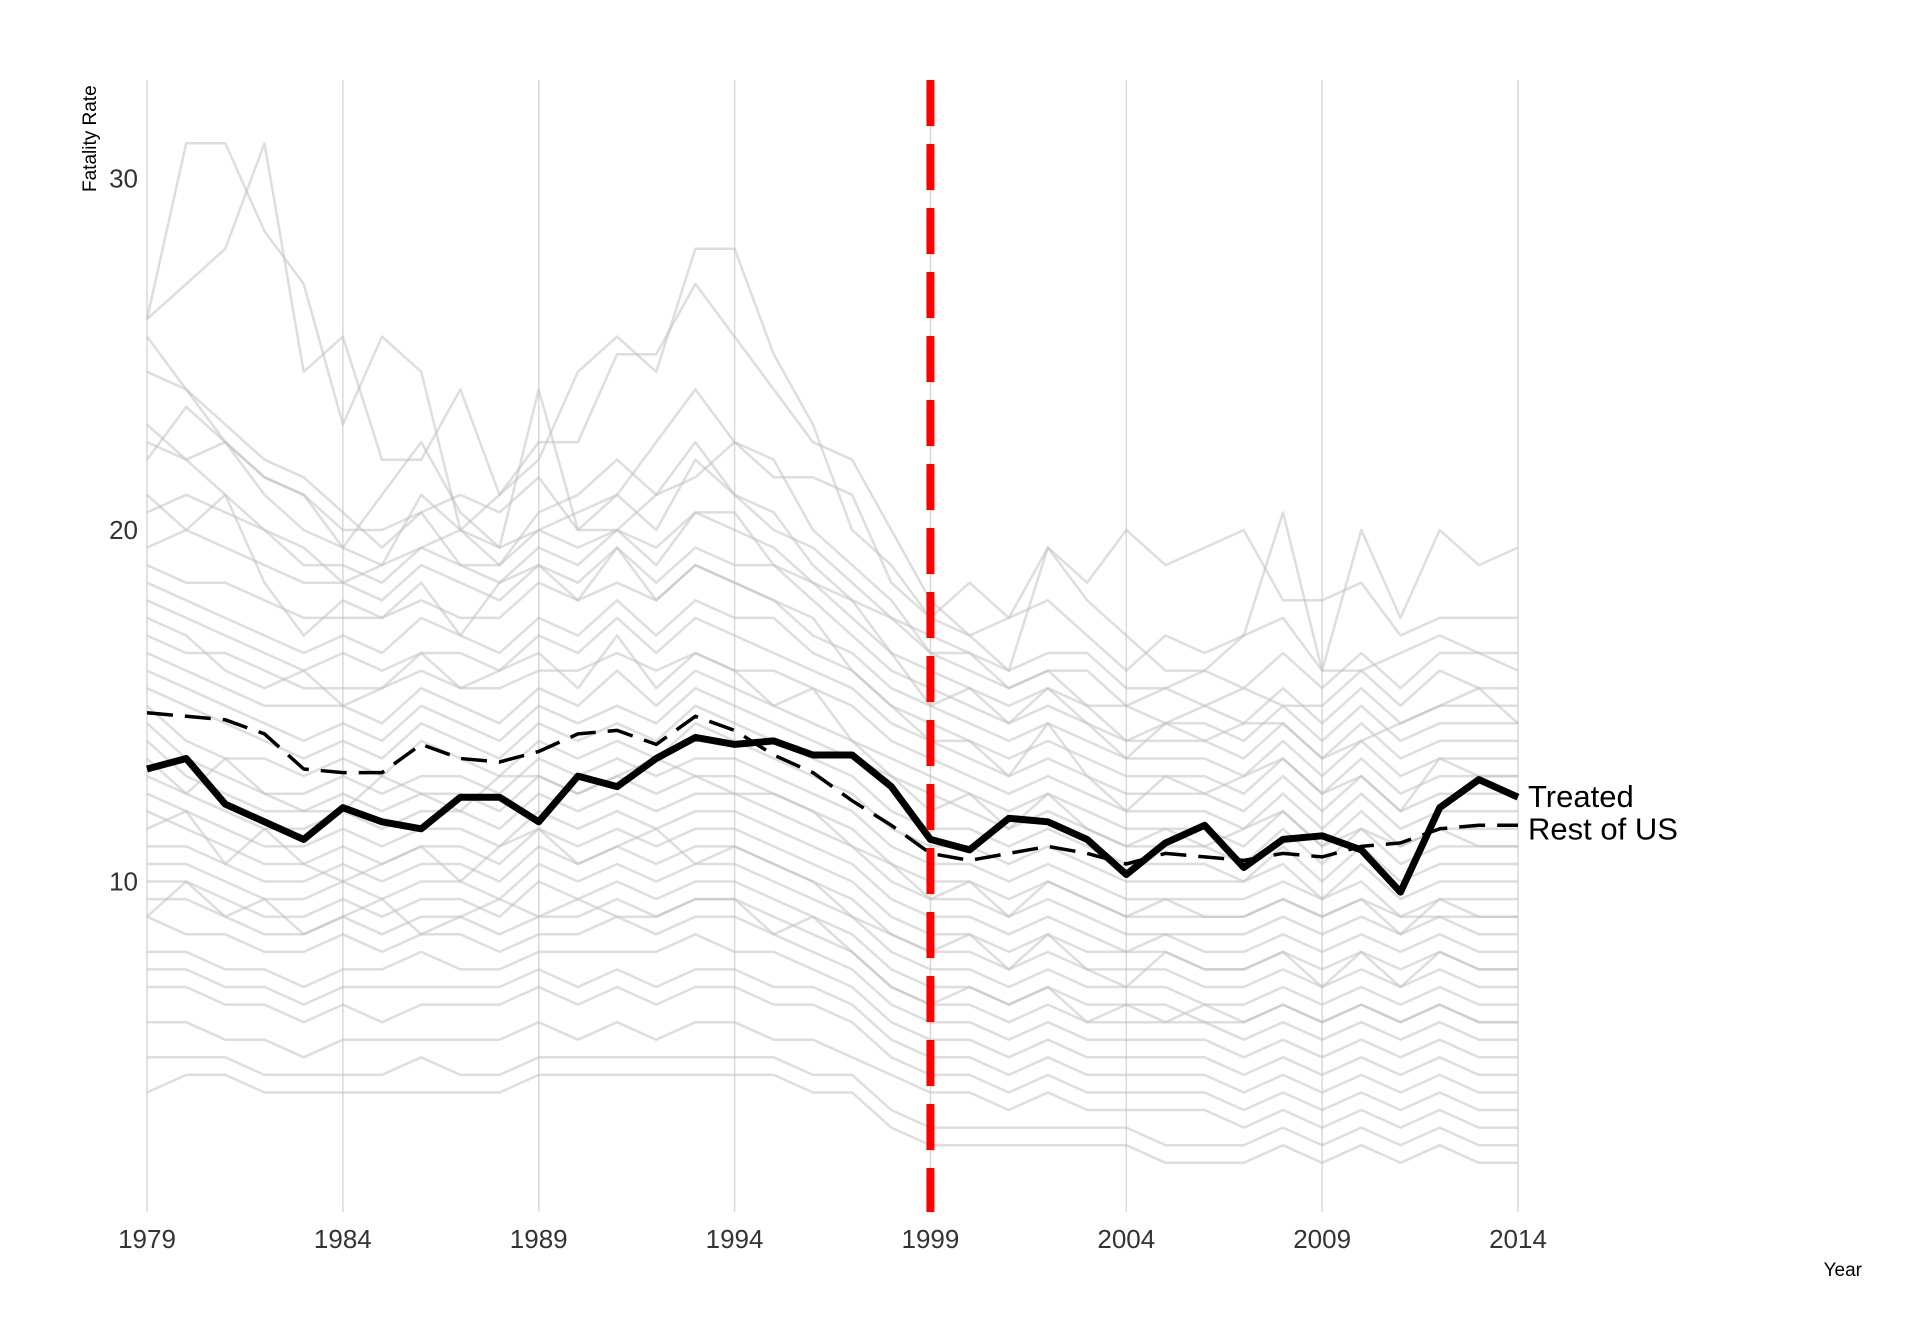  Describe the element at coordinates (1126, 1239) in the screenshot. I see `x-tick-2004: 2004` at that location.